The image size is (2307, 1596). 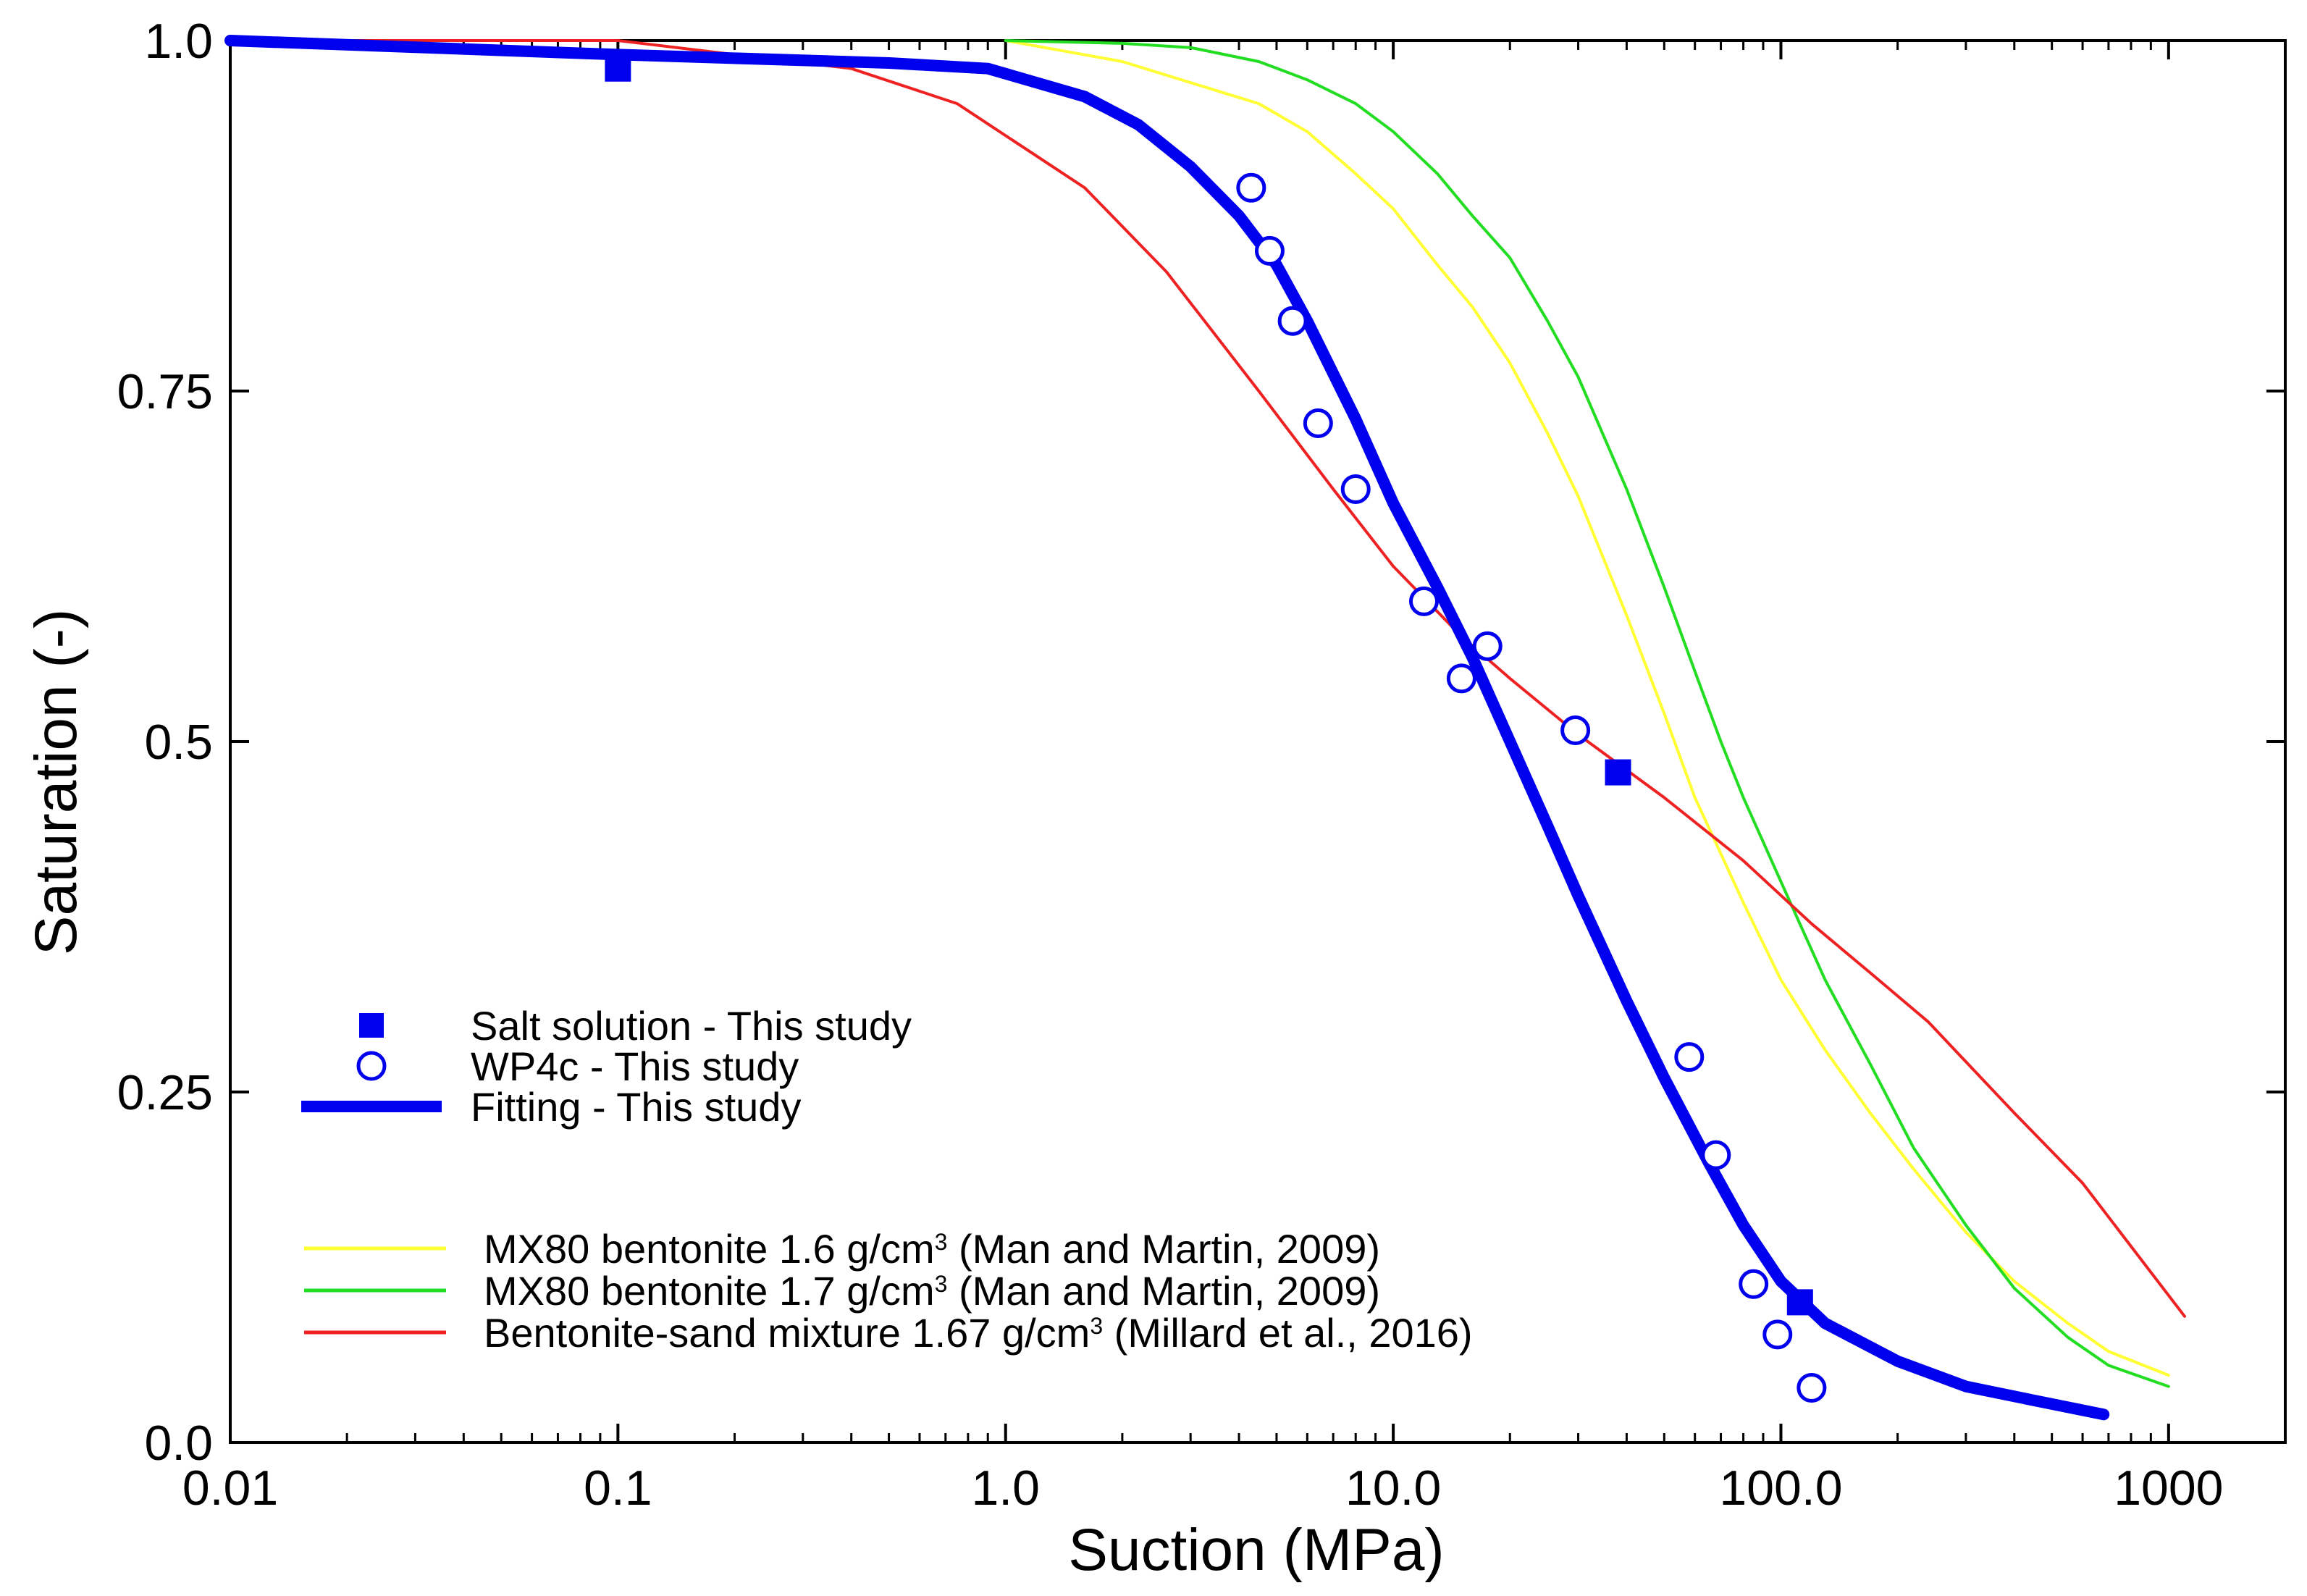 What do you see at coordinates (165, 391) in the screenshot?
I see `y-tick-label: 0.75` at bounding box center [165, 391].